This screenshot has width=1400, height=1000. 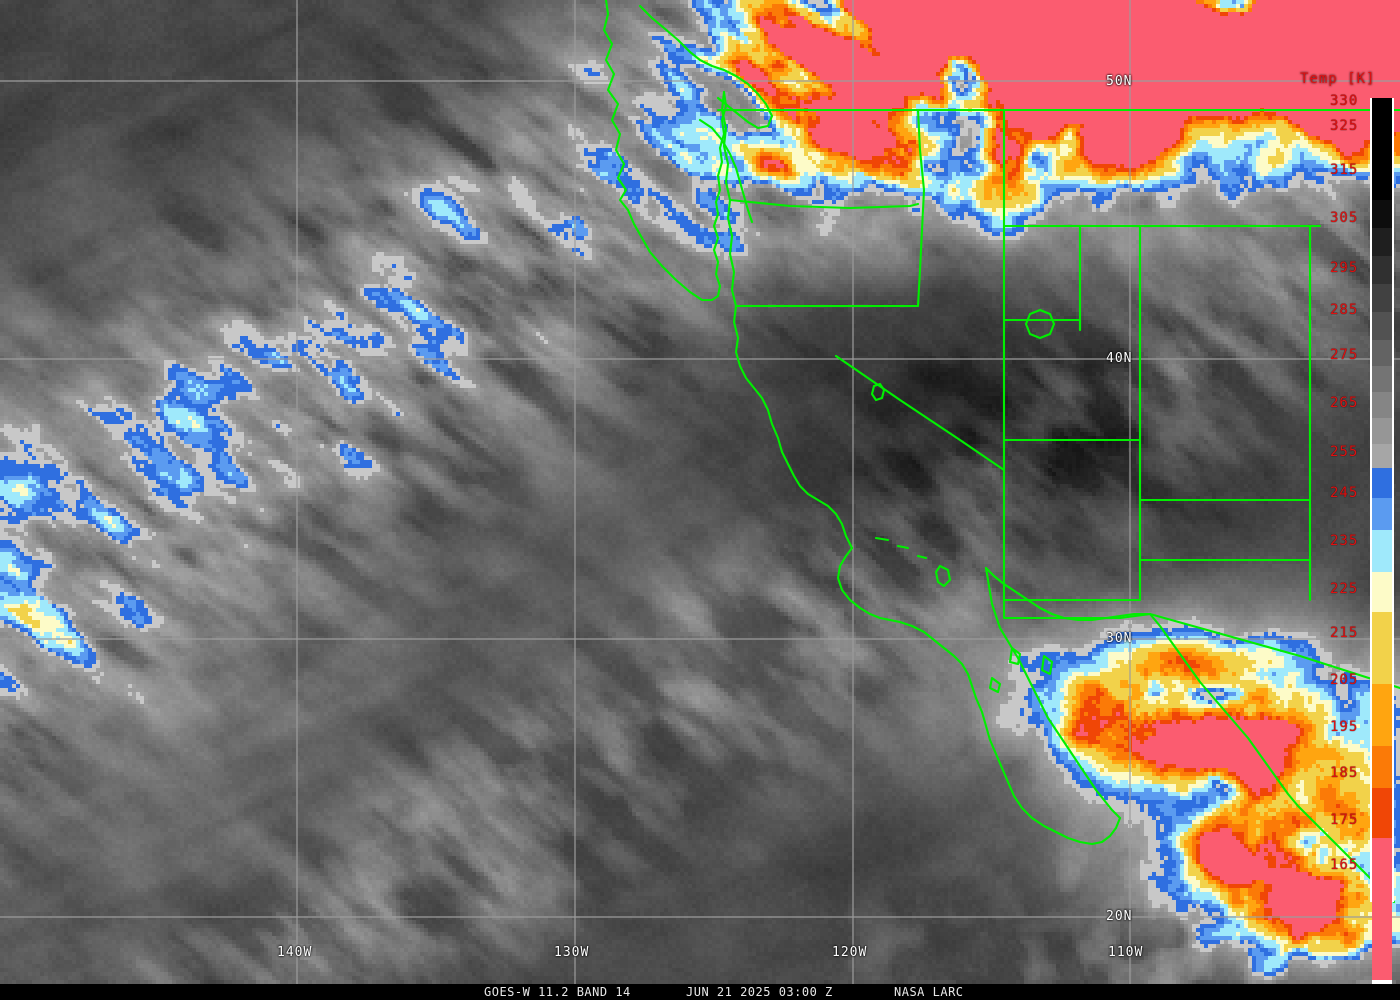 I want to click on colorbar-tick-label: 295, so click(x=1344, y=268).